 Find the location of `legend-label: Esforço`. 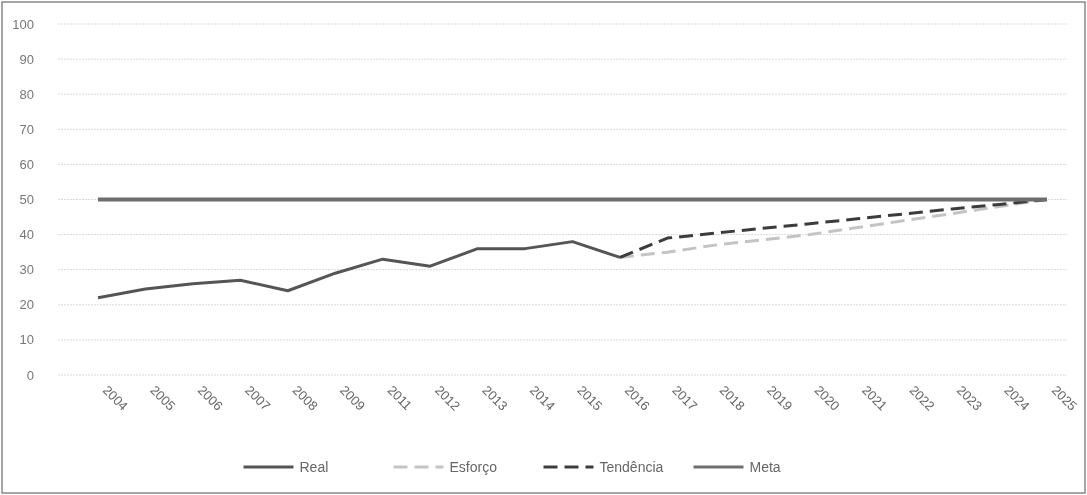

legend-label: Esforço is located at coordinates (473, 466).